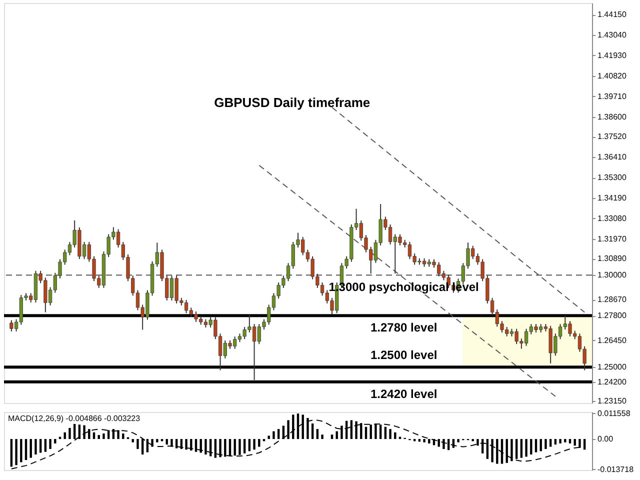  Describe the element at coordinates (612, 177) in the screenshot. I see `y-tick-label: 1.35300` at that location.